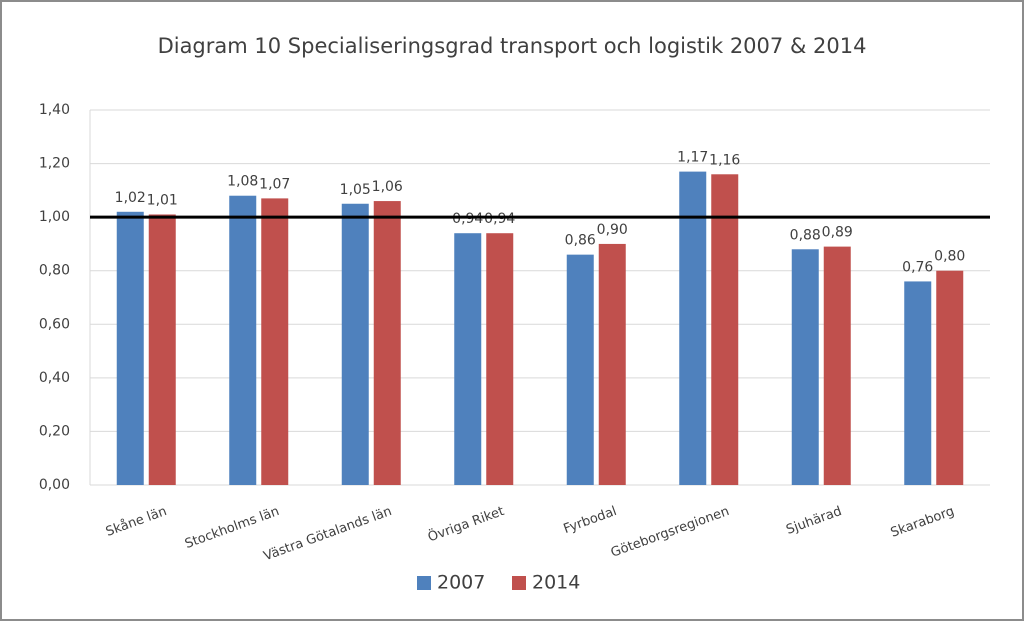  I want to click on value-label: 0,88, so click(805, 235).